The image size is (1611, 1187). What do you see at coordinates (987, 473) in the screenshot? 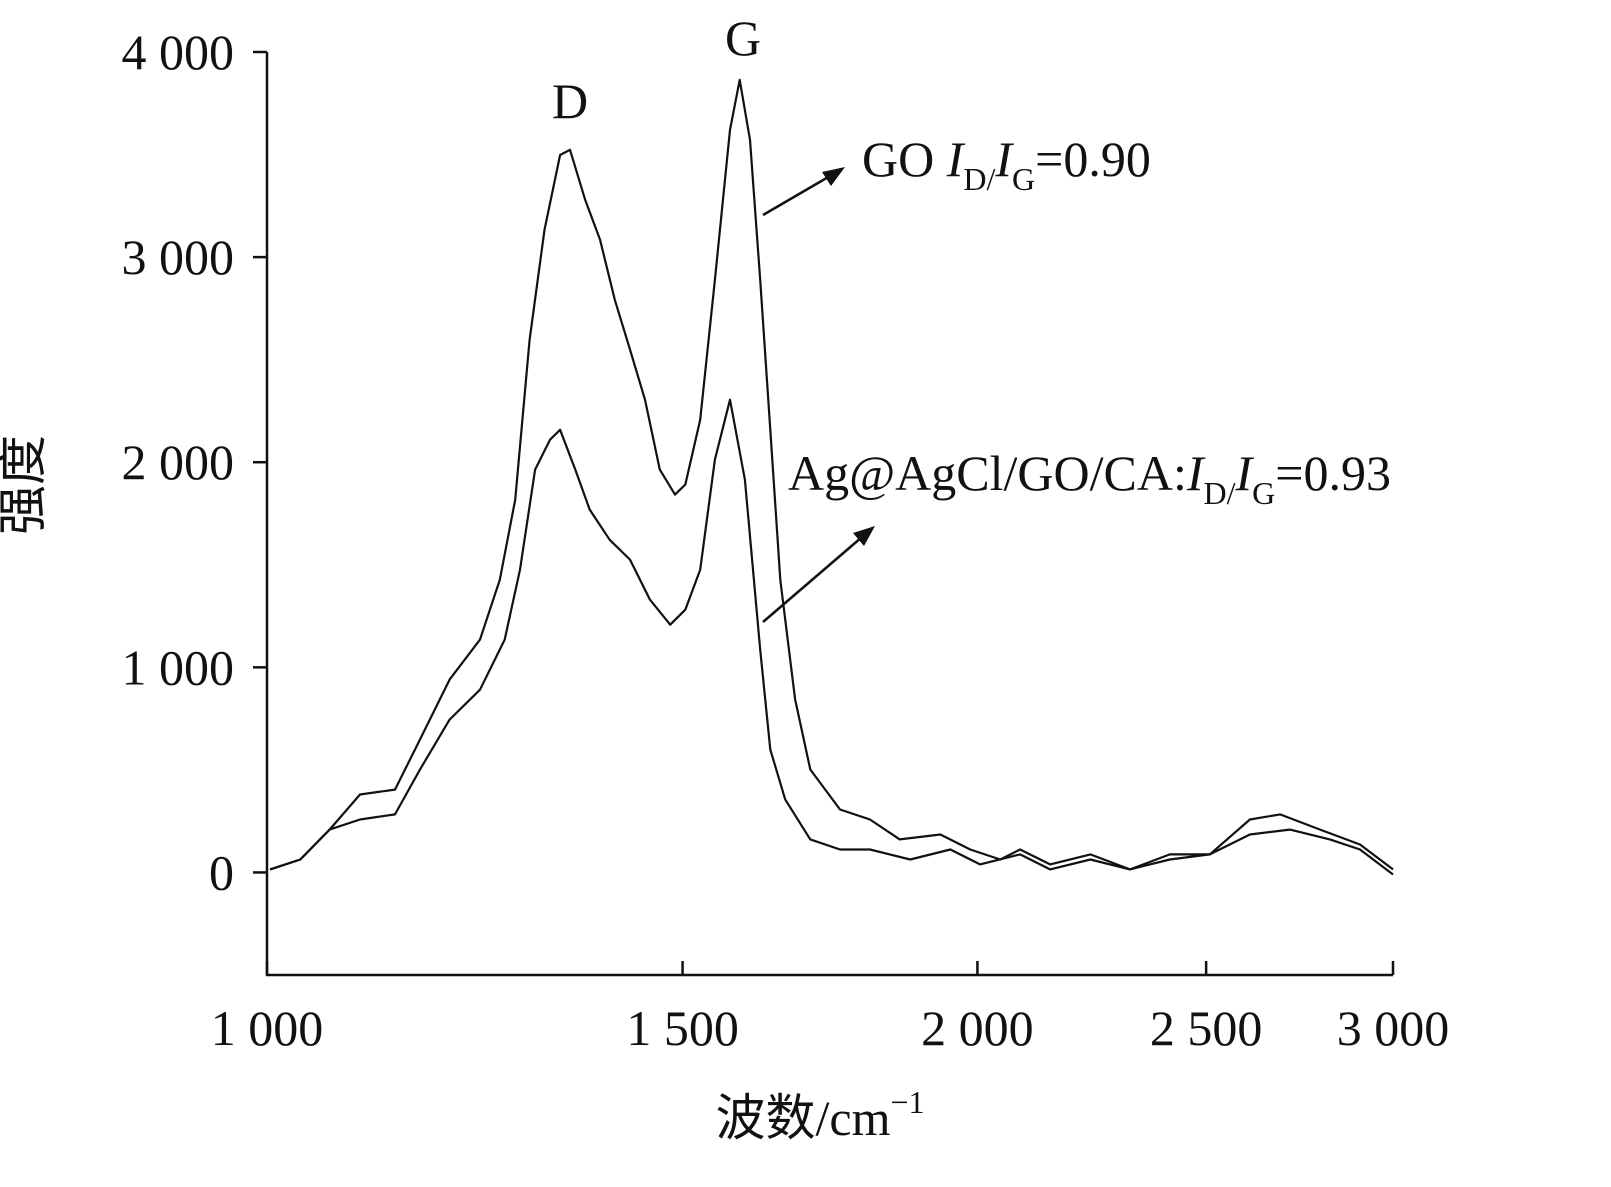
I see `annotation-part: Ag@AgCl/GO/CA:` at bounding box center [987, 473].